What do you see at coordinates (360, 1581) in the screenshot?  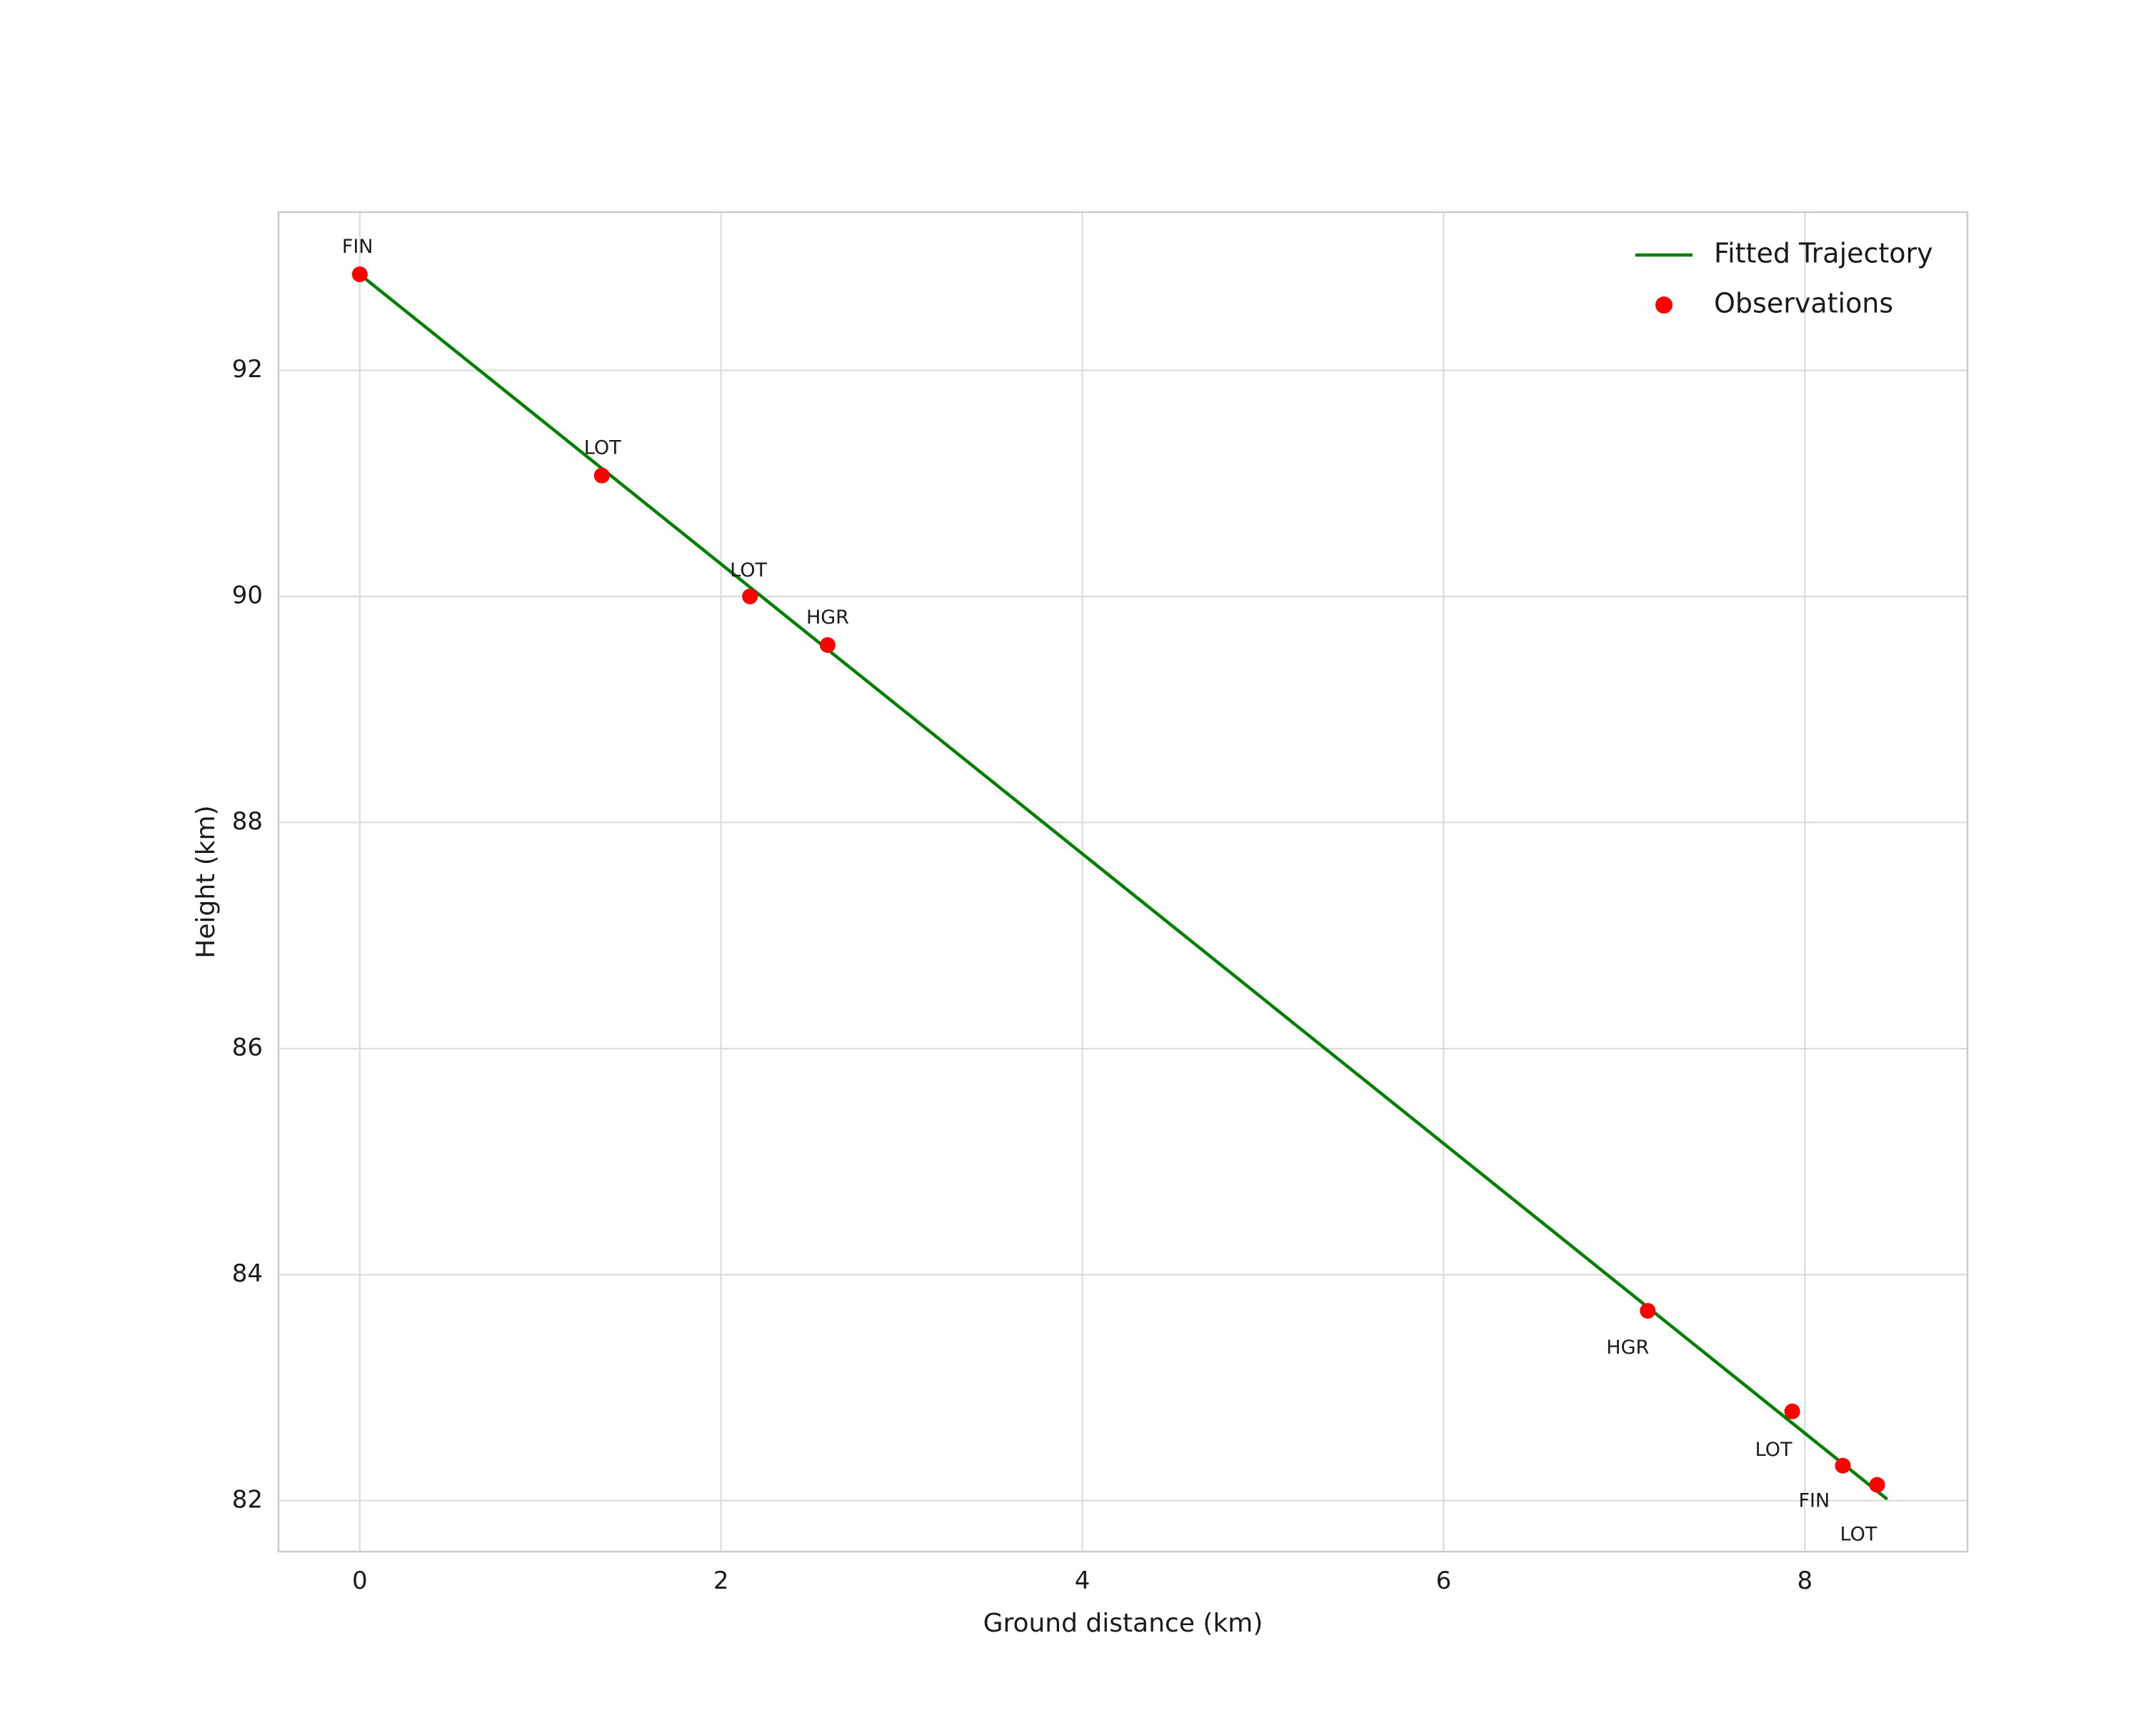 I see `x-tick-label: 0` at bounding box center [360, 1581].